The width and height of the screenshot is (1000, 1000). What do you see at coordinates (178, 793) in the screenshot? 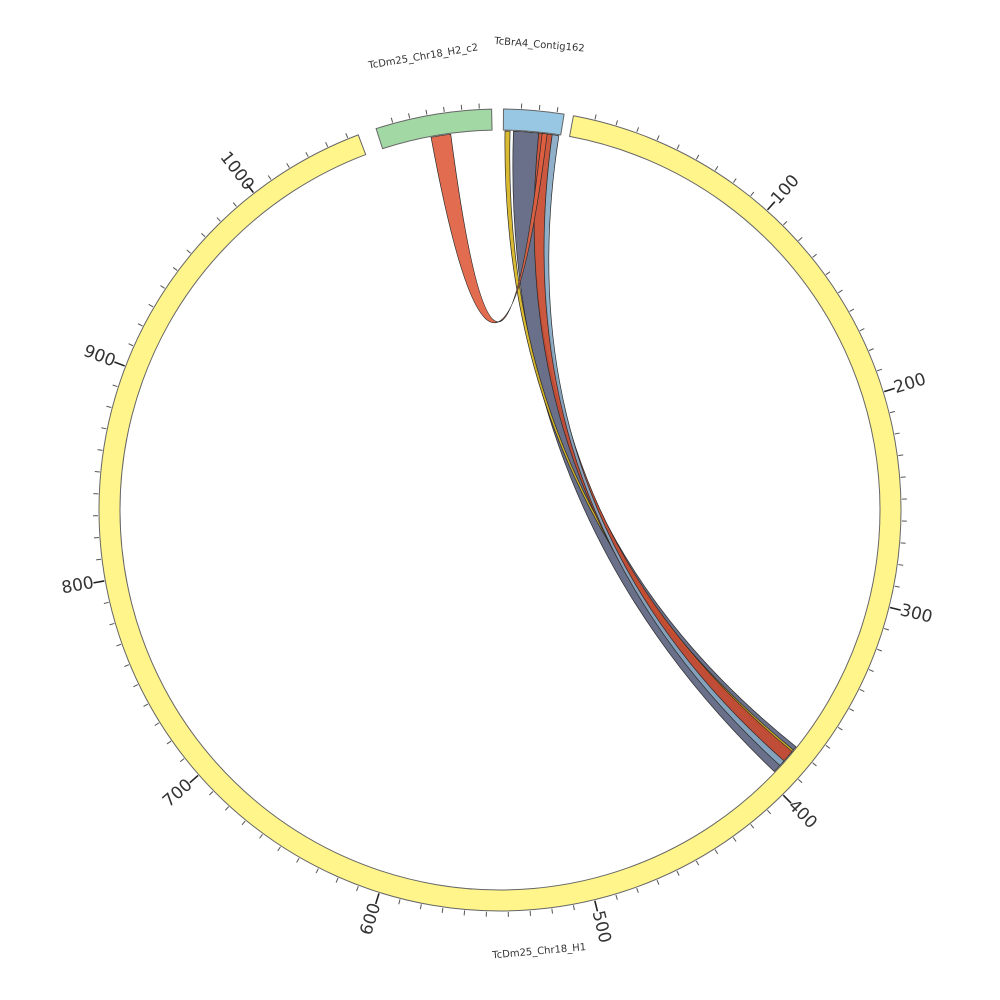
I see `tick-label: 700` at bounding box center [178, 793].